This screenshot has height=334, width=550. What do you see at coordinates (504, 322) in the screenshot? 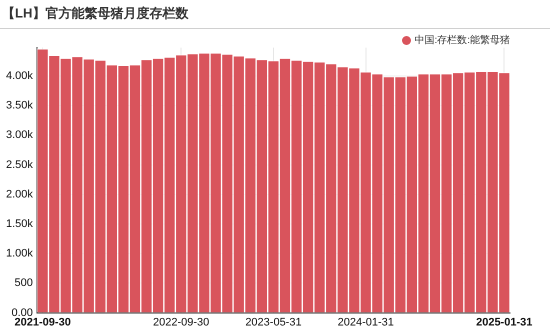
I see `x-tick-label: 2025-01-31` at bounding box center [504, 322].